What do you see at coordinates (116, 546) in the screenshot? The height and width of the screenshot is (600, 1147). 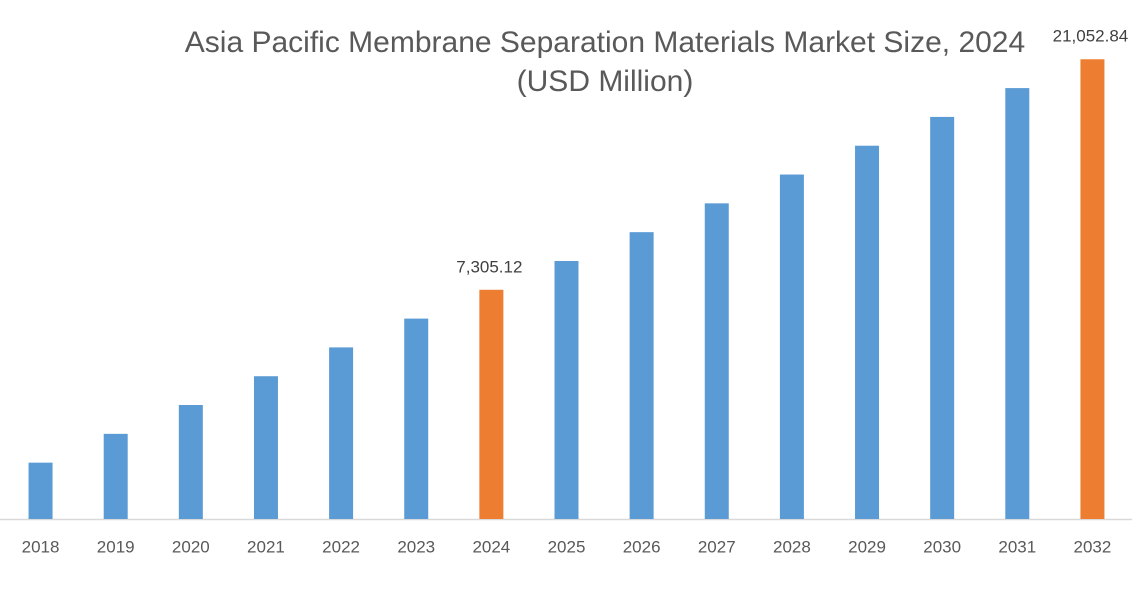 I see `x-tick-label: 2019` at bounding box center [116, 546].